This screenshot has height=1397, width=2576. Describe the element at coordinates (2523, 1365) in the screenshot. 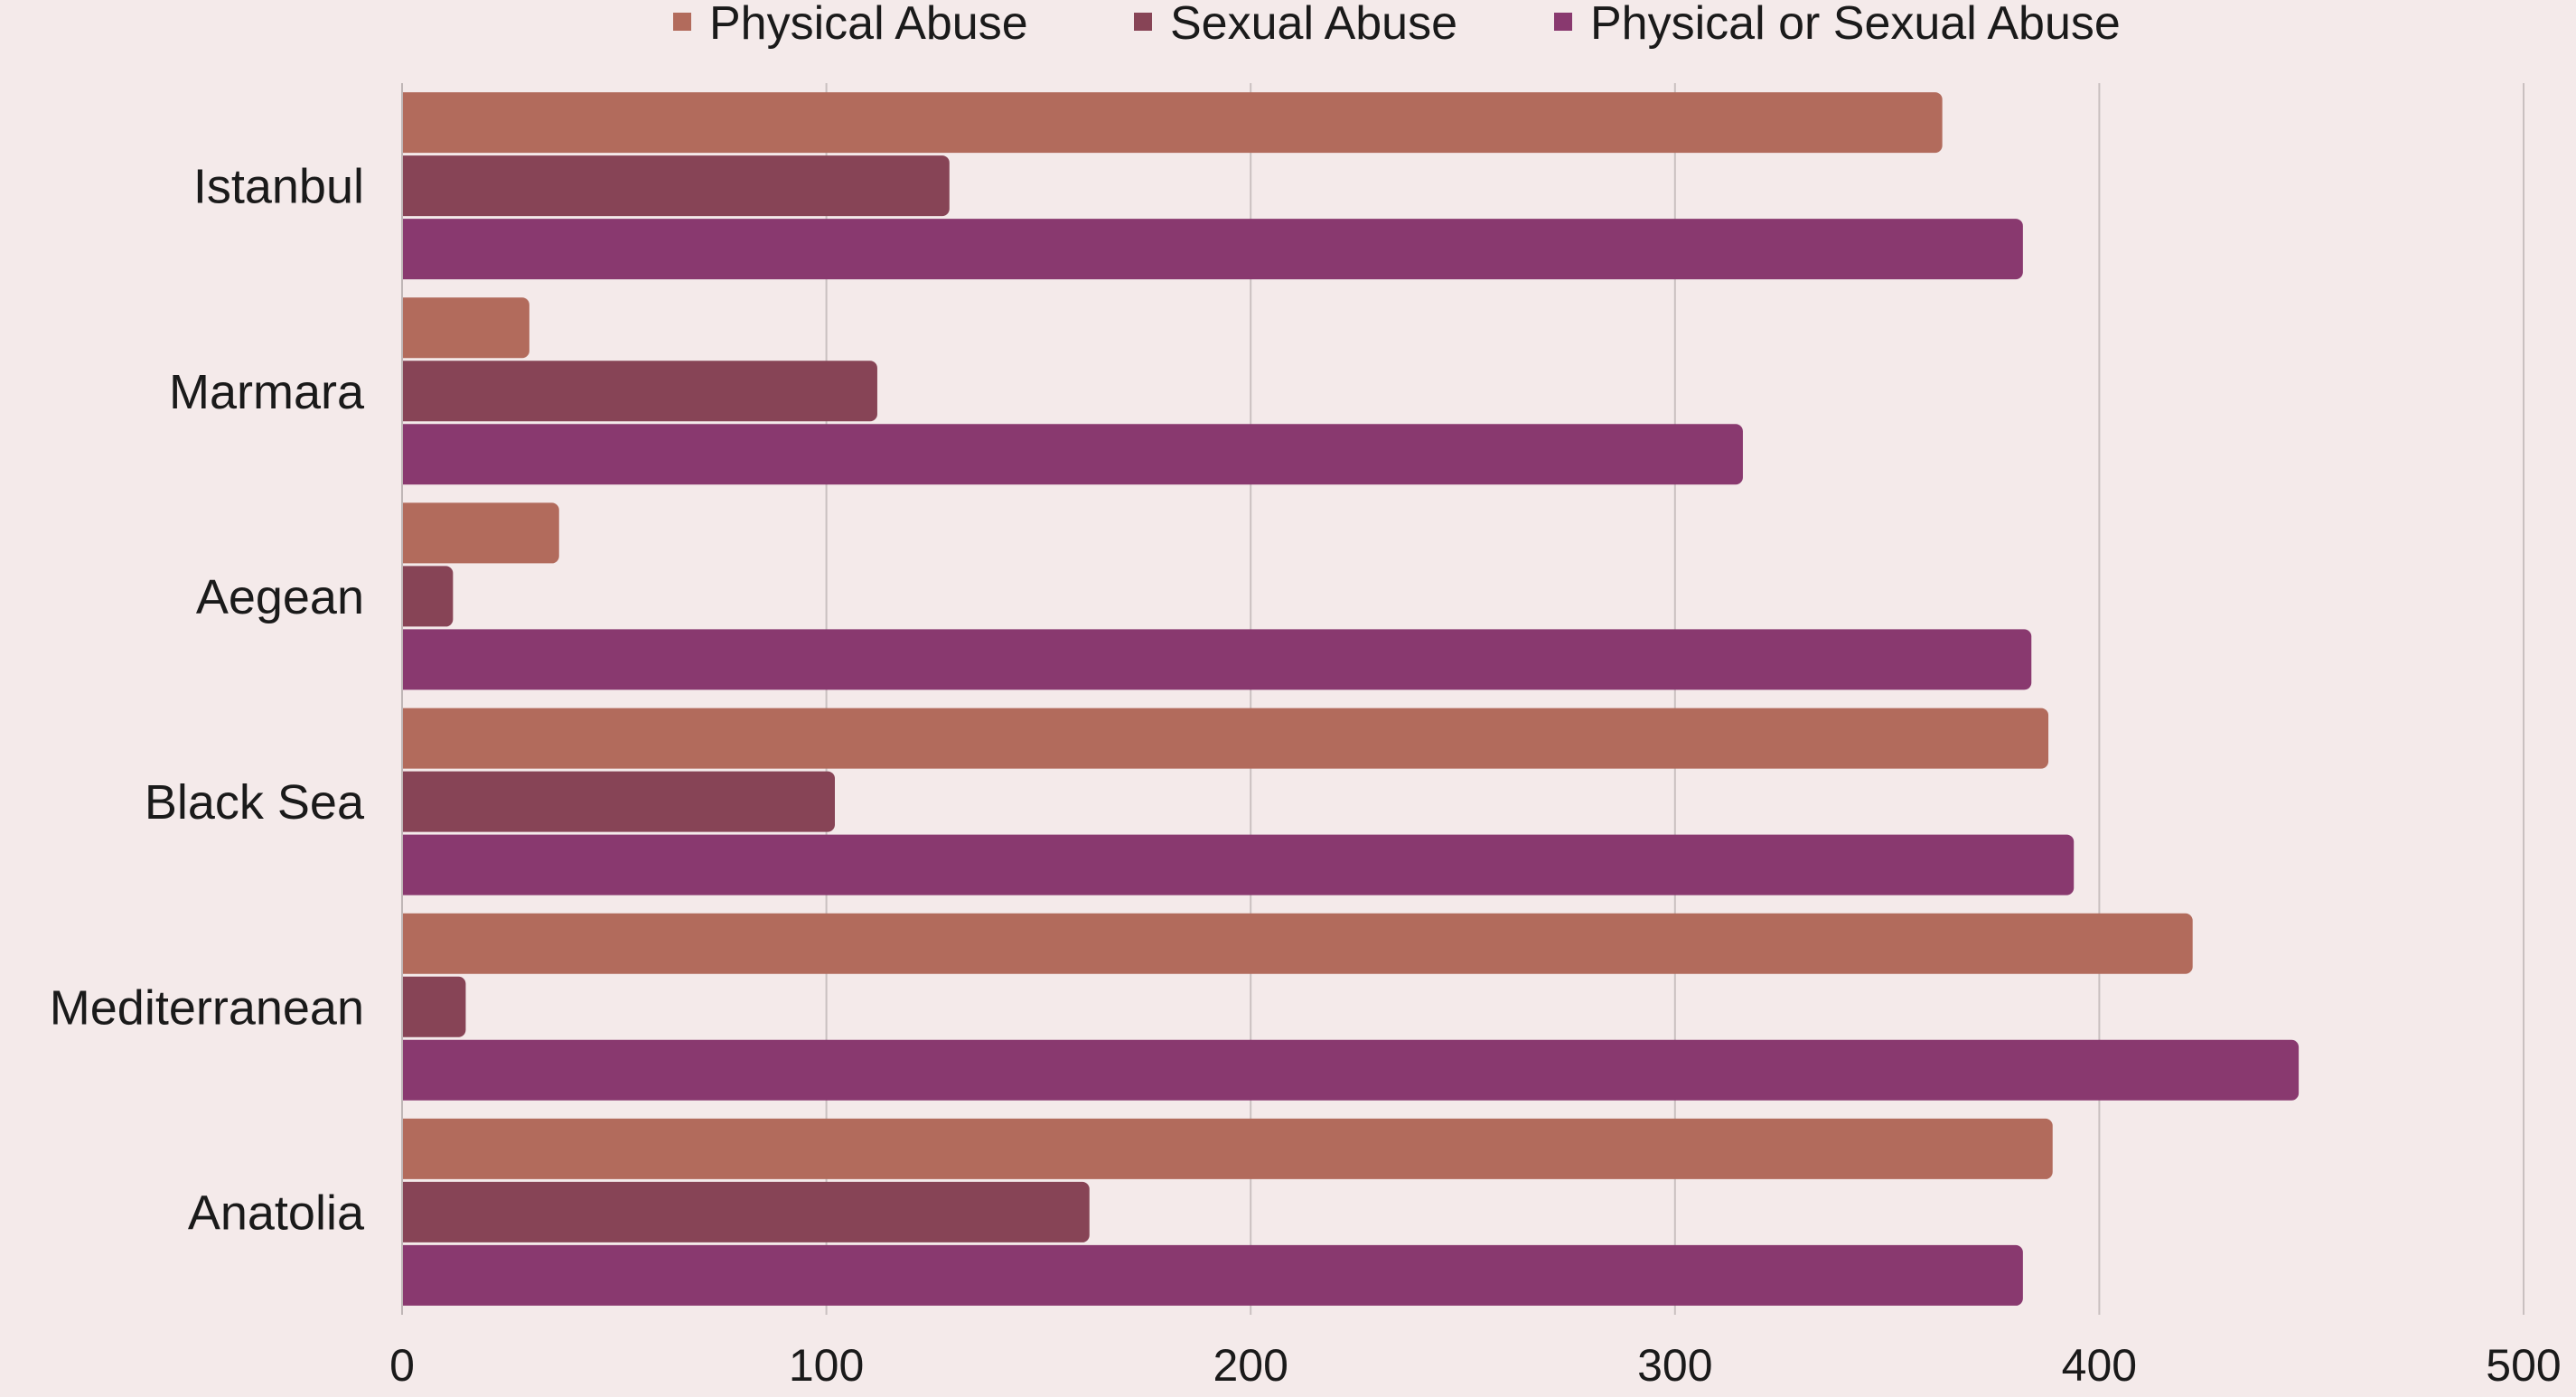

I see `x-tick-label-500: 500` at that location.